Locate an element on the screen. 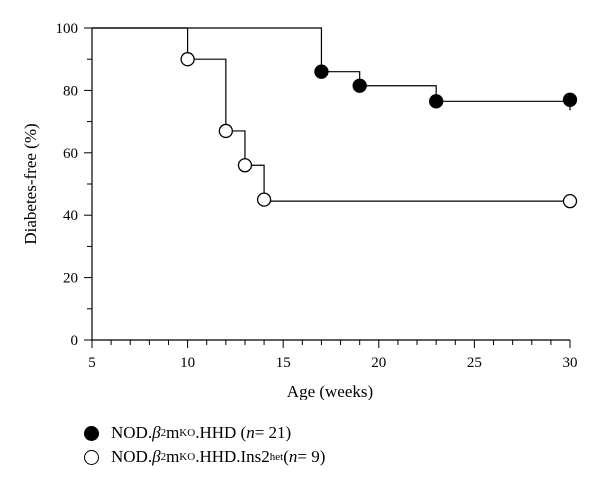 This screenshot has height=486, width=600. x-tick-label: 5 is located at coordinates (92, 363).